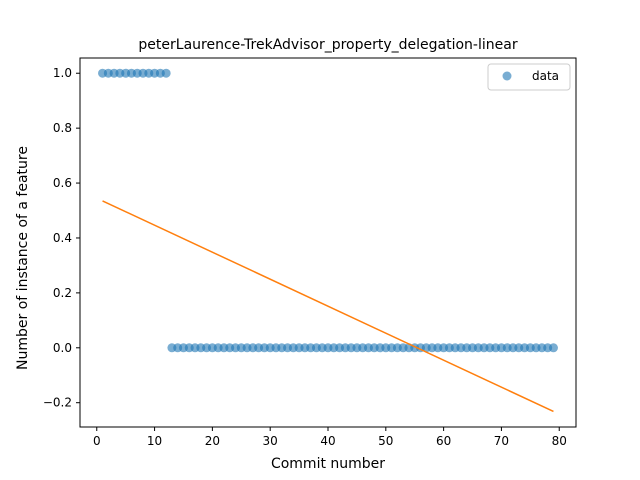 This screenshot has width=640, height=480. Describe the element at coordinates (545, 76) in the screenshot. I see `legend-label: data` at that location.